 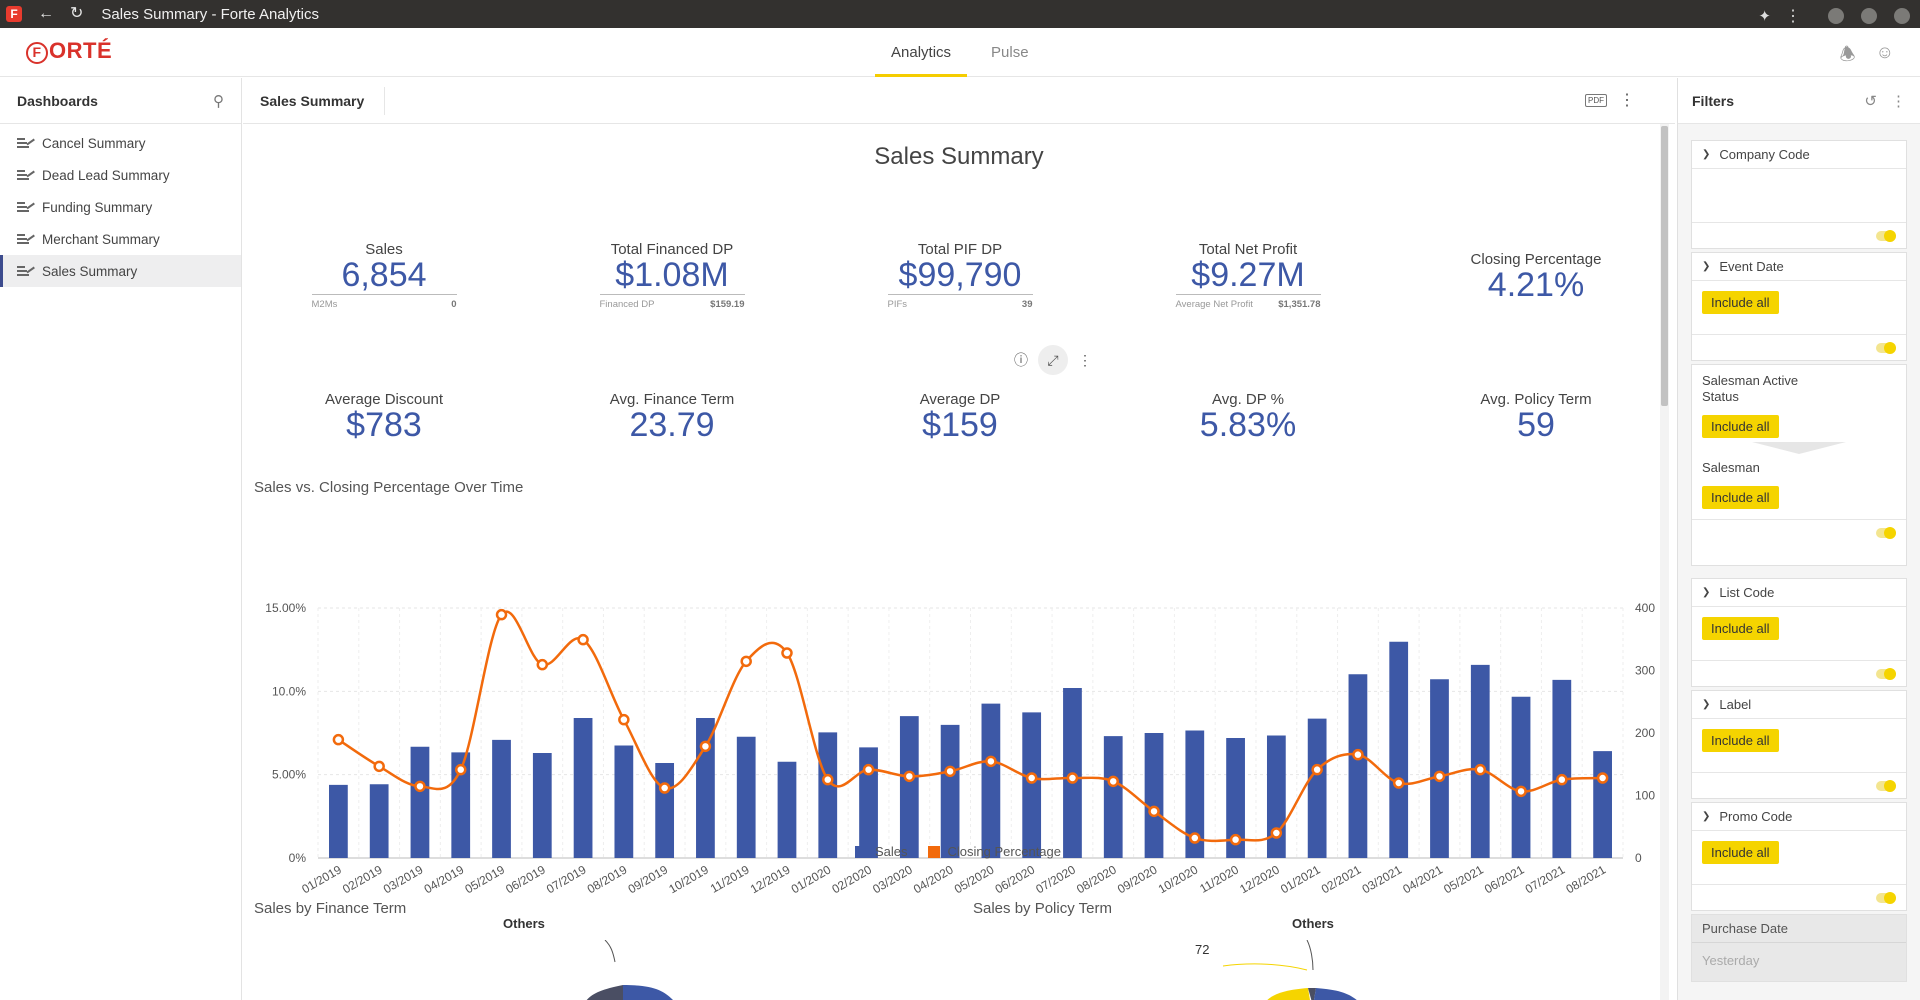 What do you see at coordinates (730, 879) in the screenshot?
I see `x-tick-label: 11/2019` at bounding box center [730, 879].